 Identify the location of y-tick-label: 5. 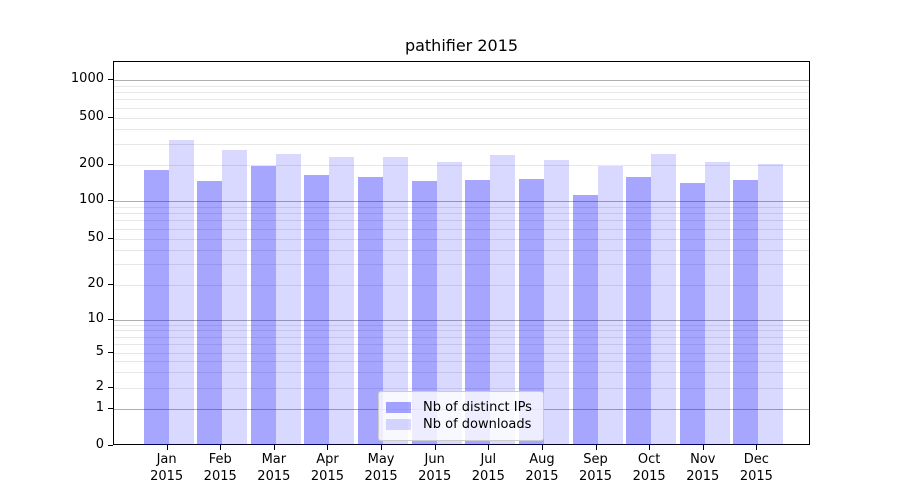
(99, 351).